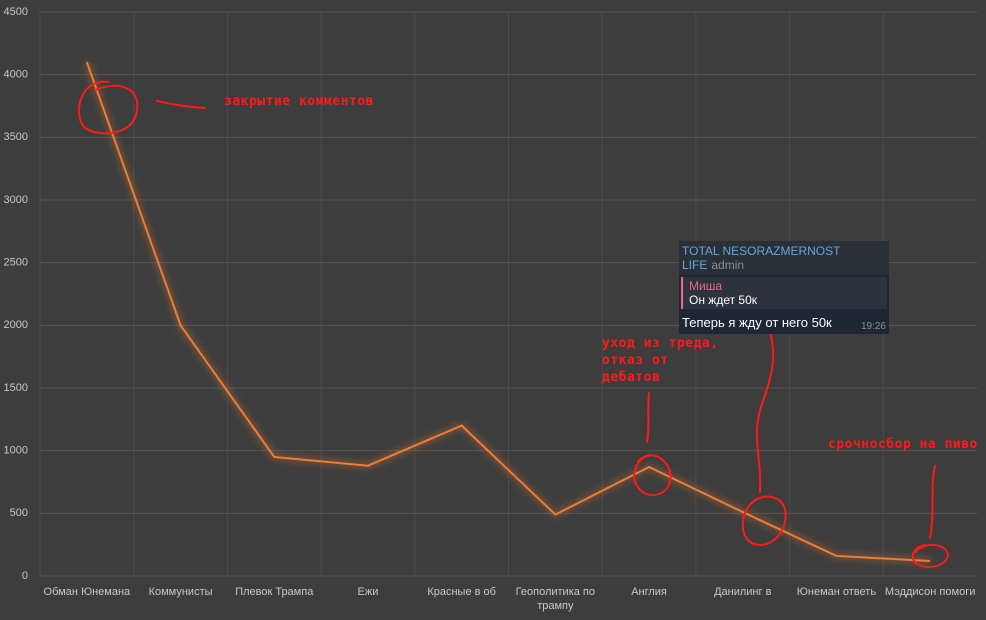 The image size is (986, 620). Describe the element at coordinates (25, 576) in the screenshot. I see `y-tick-label: 0` at that location.